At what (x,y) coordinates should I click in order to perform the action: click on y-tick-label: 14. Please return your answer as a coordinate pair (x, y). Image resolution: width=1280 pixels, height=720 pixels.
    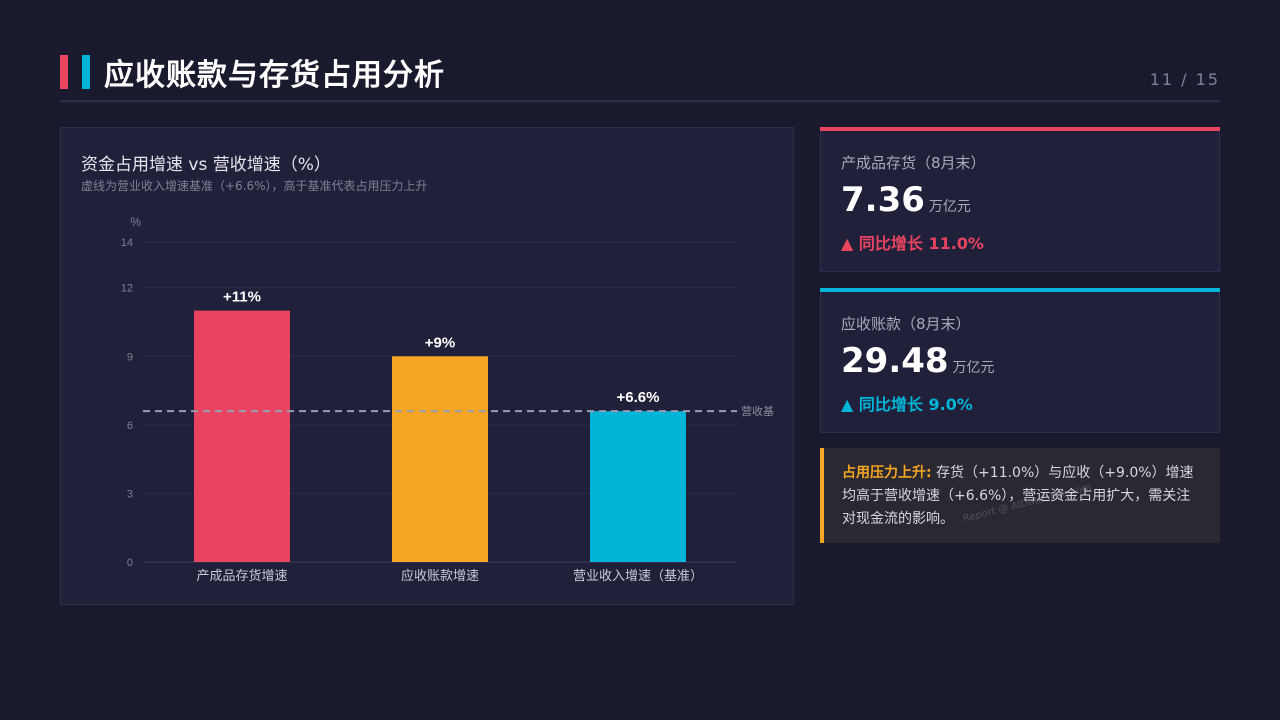
    Looking at the image, I should click on (127, 243).